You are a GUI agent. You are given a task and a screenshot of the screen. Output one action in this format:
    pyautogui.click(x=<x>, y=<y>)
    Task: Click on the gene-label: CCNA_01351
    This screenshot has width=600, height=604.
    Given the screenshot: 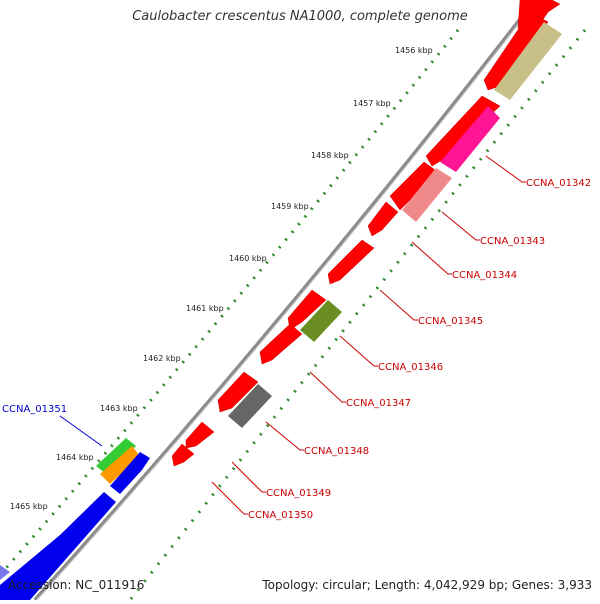 What is the action you would take?
    pyautogui.click(x=34, y=409)
    